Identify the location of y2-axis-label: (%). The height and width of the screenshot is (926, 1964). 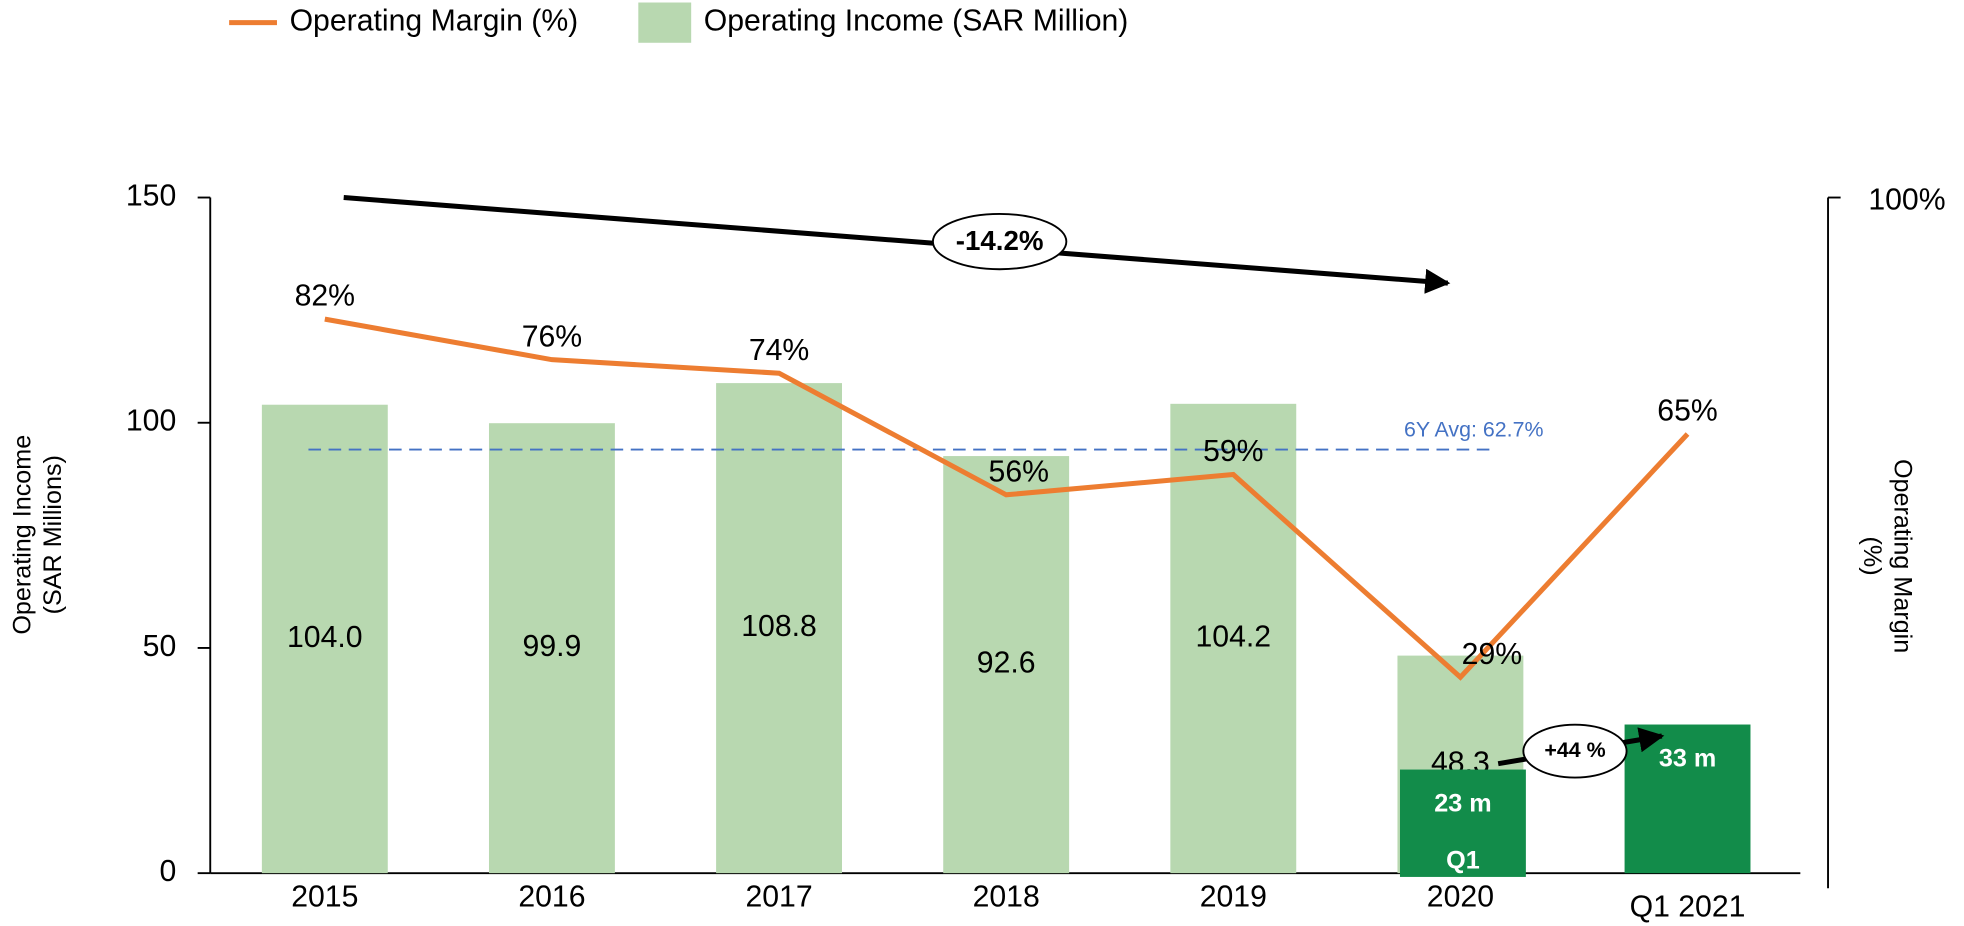
(1872, 556).